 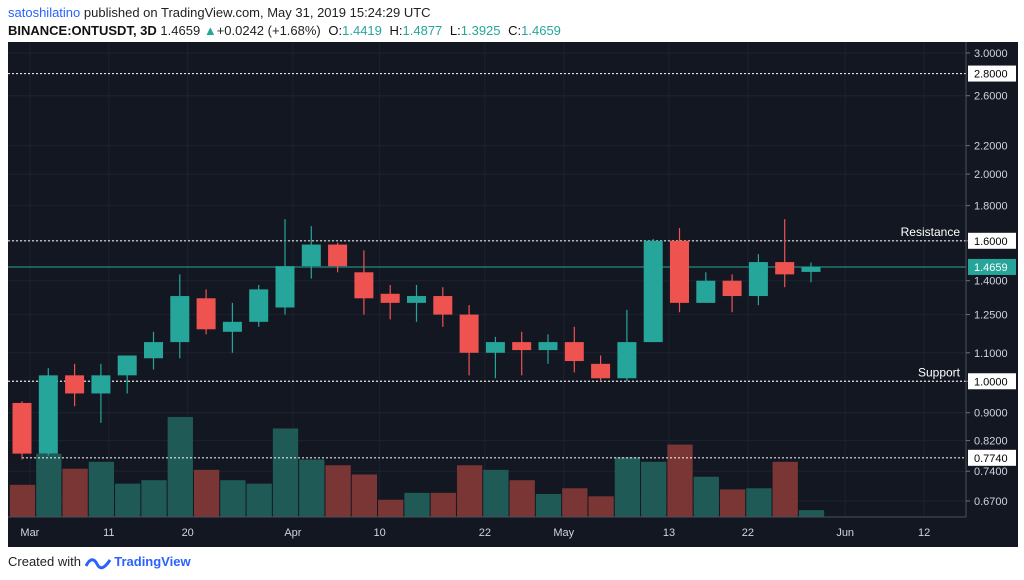 I want to click on tradingview-brand: TradingView, so click(x=152, y=561).